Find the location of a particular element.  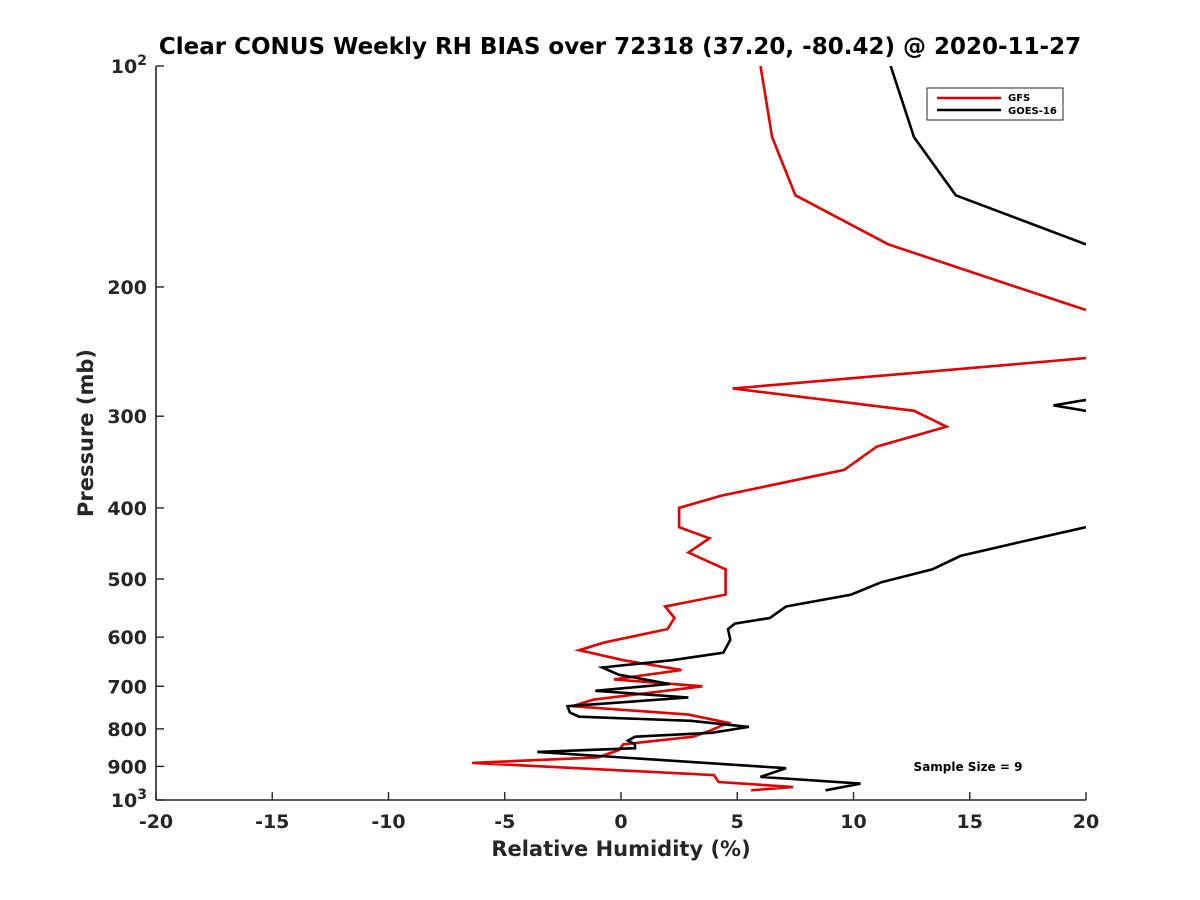

x-tick-label: -15 is located at coordinates (272, 822).